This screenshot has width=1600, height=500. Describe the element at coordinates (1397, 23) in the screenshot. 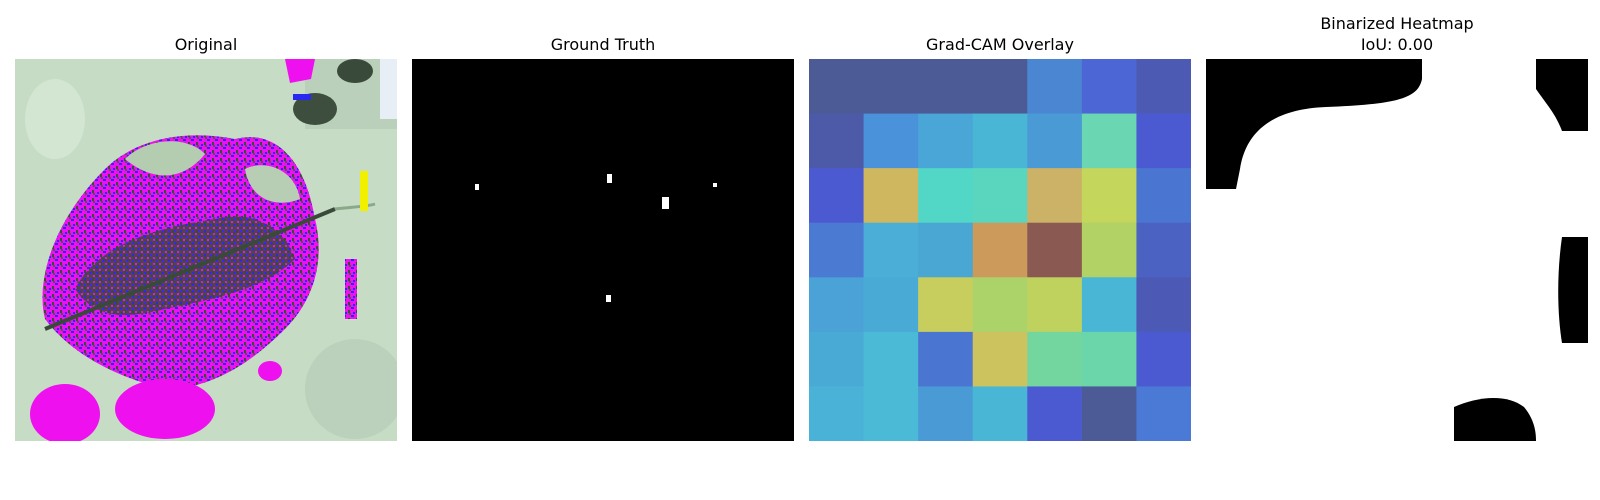

I see `binarized-title-text: Binarized Heatmap` at that location.